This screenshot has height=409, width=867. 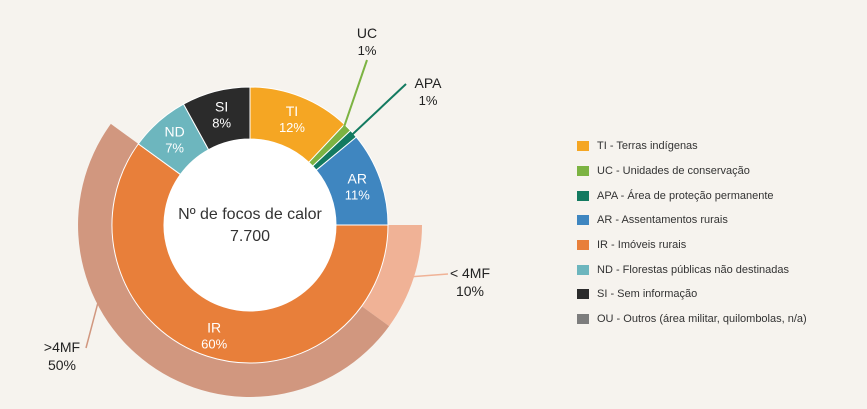 What do you see at coordinates (292, 111) in the screenshot?
I see `slice-label-ti: TI` at bounding box center [292, 111].